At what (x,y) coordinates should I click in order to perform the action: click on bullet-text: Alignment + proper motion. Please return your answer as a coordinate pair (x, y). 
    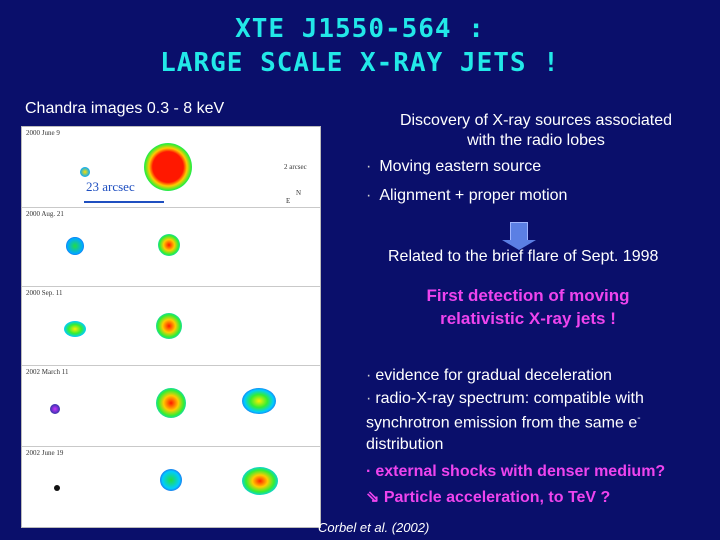
    Looking at the image, I should click on (473, 195).